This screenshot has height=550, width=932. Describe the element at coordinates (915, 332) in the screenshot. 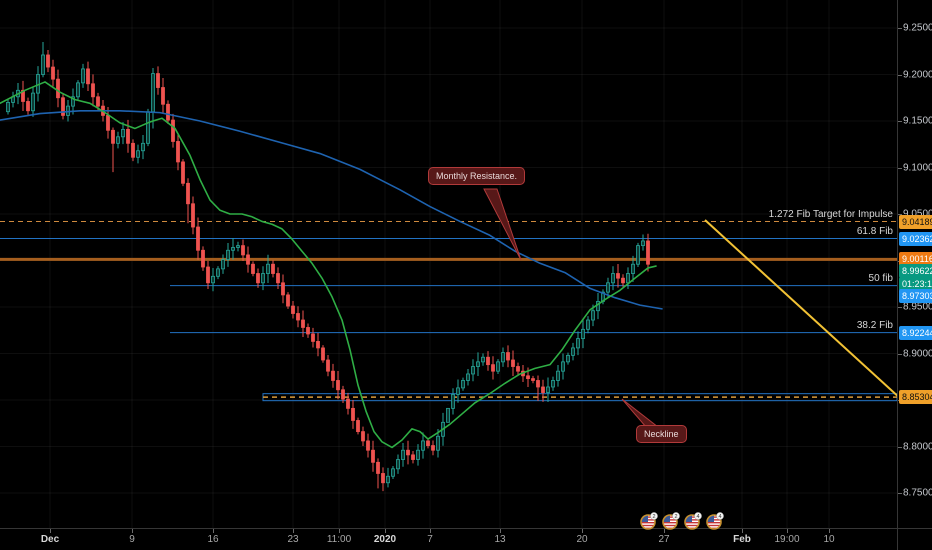

I see `price-axis-label: 8.92244` at that location.